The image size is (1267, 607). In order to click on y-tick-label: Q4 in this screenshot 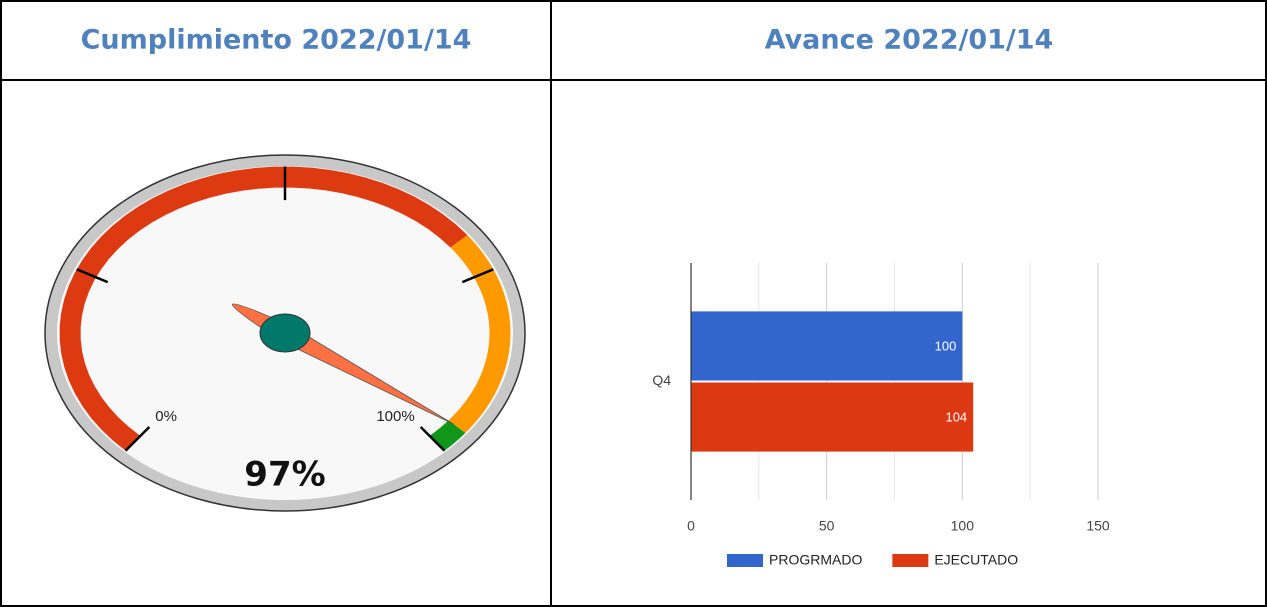, I will do `click(661, 380)`.